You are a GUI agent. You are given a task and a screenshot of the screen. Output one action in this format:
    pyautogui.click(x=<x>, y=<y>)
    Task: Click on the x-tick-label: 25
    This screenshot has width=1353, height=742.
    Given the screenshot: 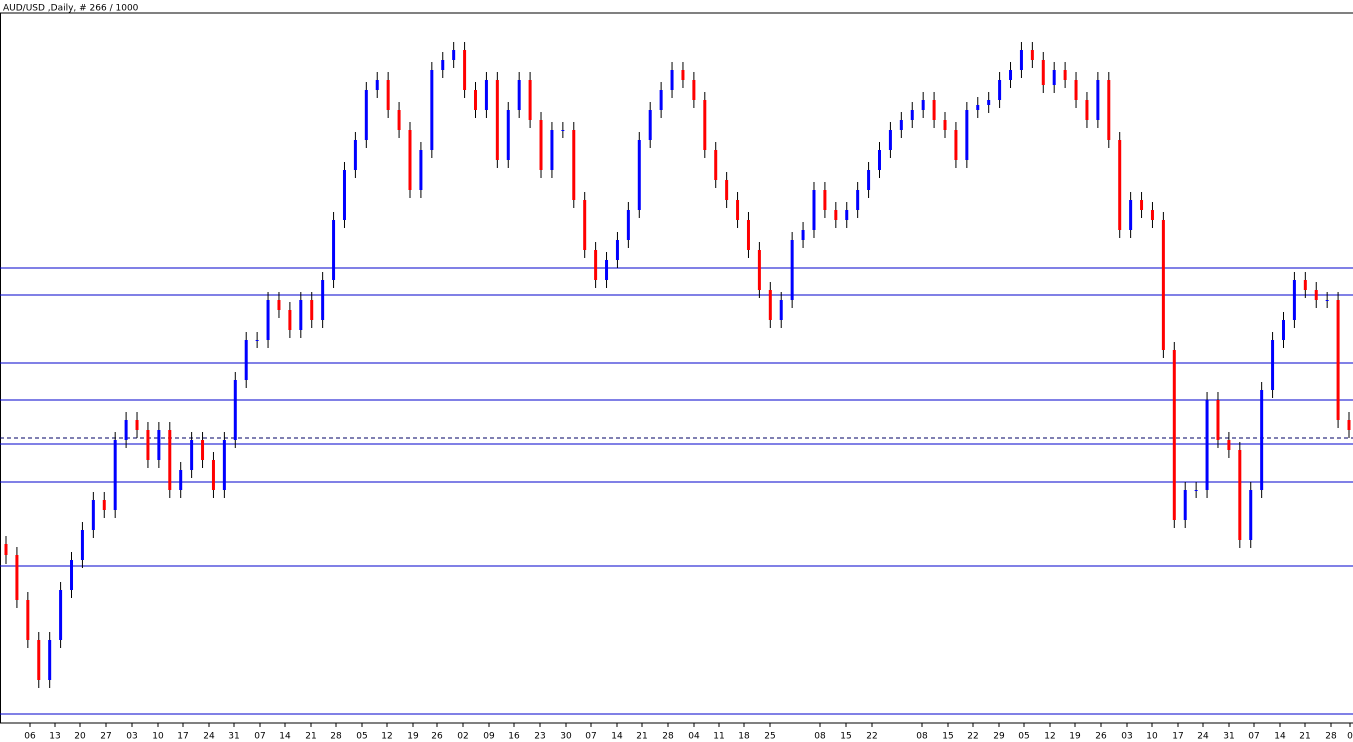 What is the action you would take?
    pyautogui.click(x=769, y=737)
    